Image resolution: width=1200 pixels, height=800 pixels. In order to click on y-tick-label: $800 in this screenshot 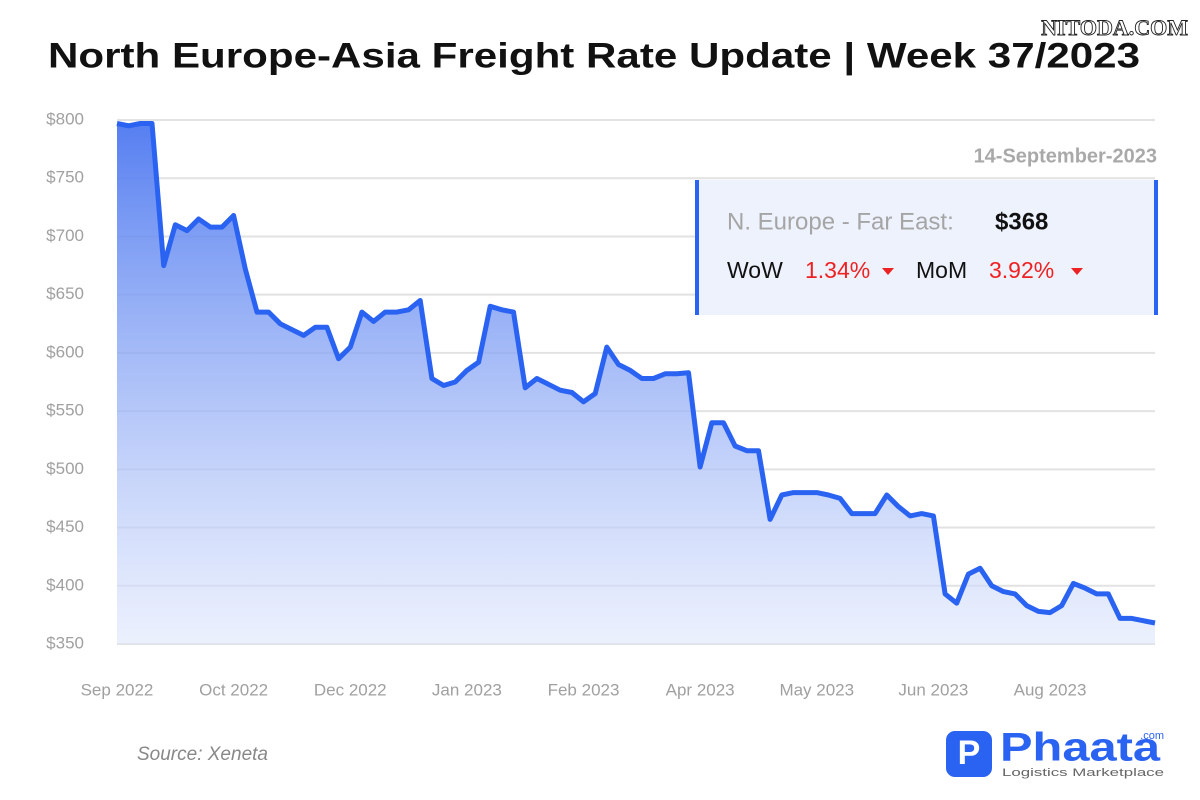, I will do `click(65, 118)`.